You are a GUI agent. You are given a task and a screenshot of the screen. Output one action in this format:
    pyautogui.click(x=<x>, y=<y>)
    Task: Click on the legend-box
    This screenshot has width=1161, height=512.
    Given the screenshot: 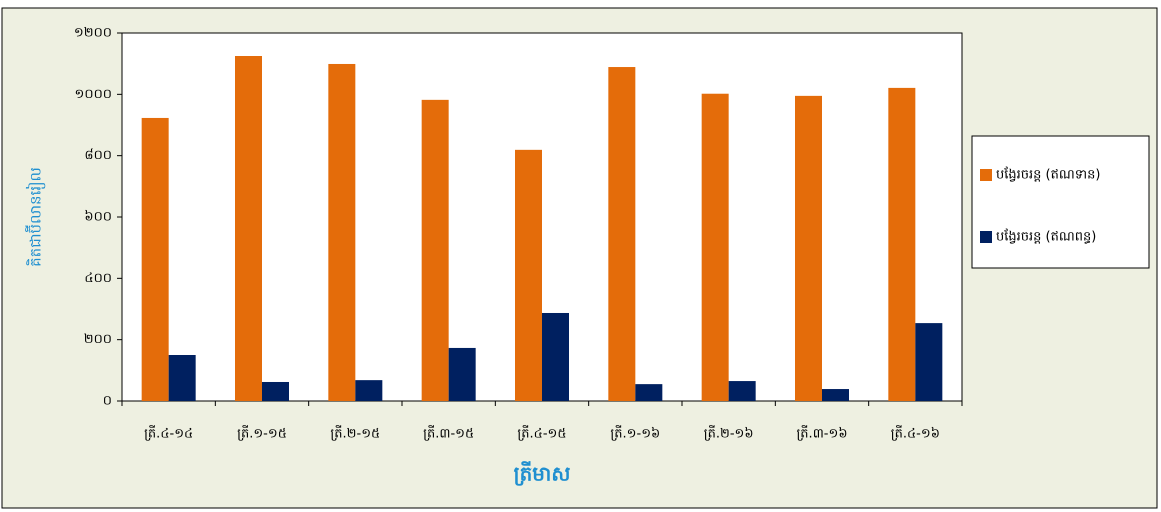 What is the action you would take?
    pyautogui.click(x=1060, y=202)
    